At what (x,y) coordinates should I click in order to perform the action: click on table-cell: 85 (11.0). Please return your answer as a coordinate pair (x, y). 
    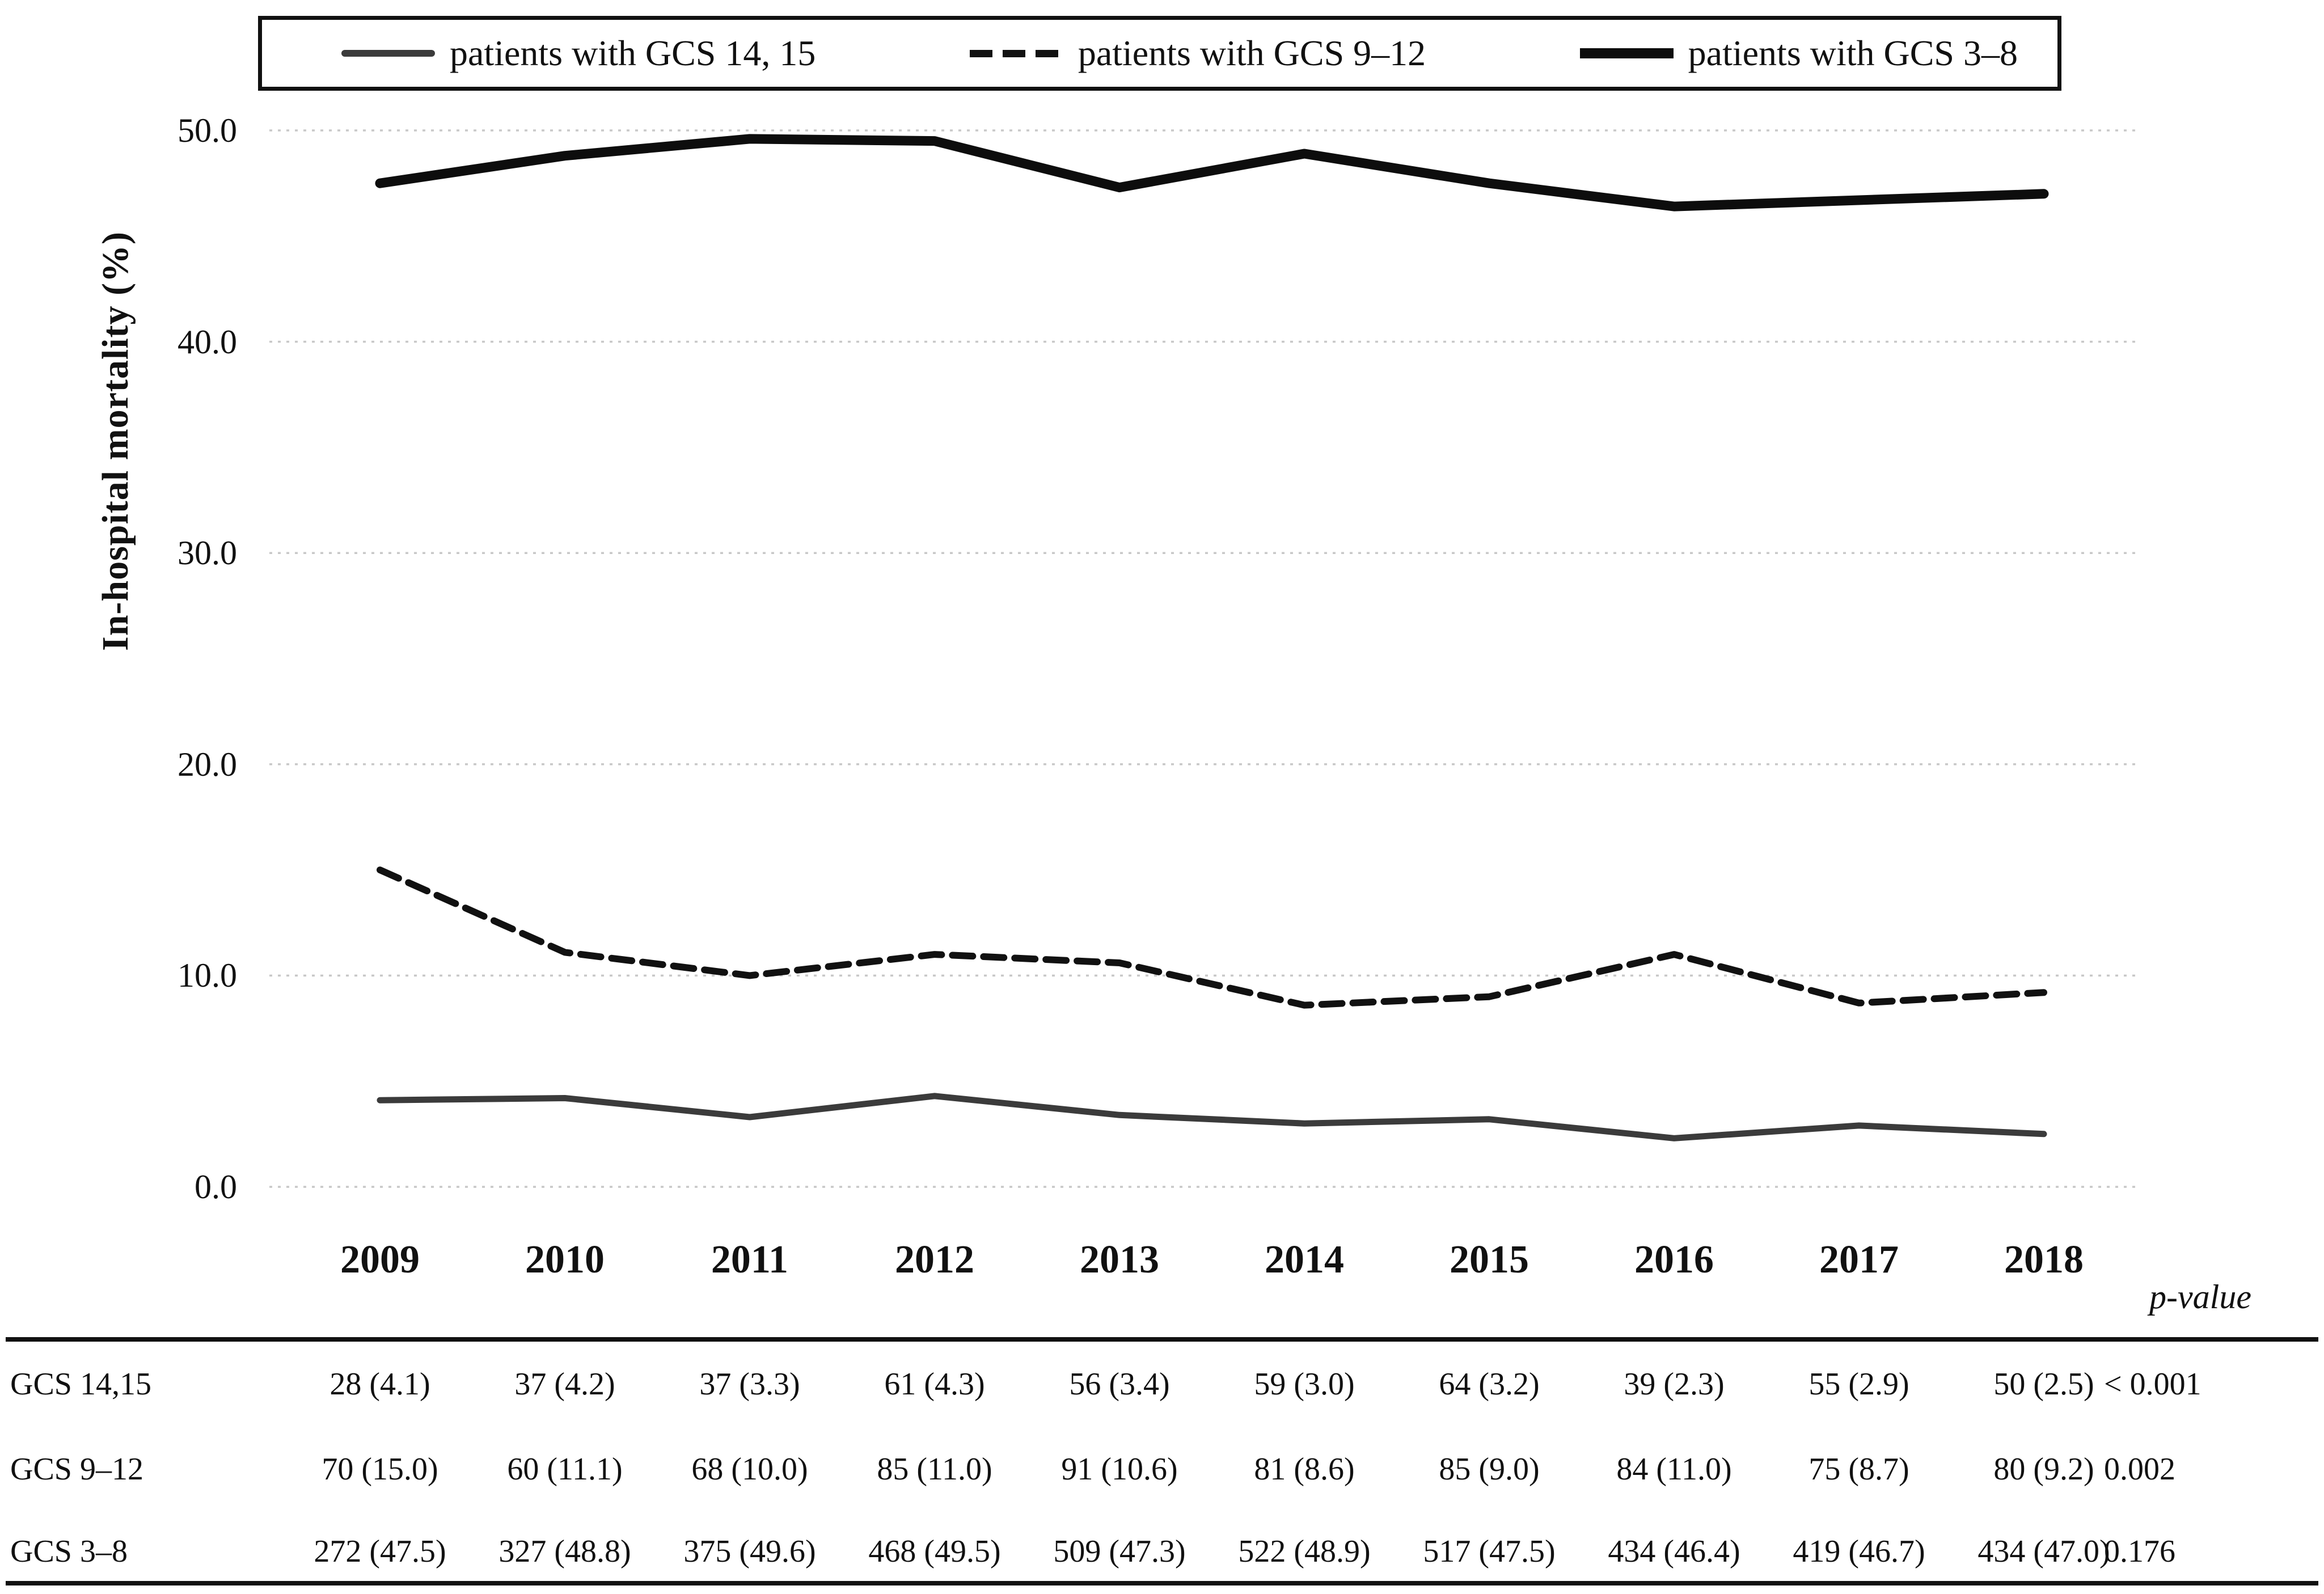
    Looking at the image, I should click on (934, 1470).